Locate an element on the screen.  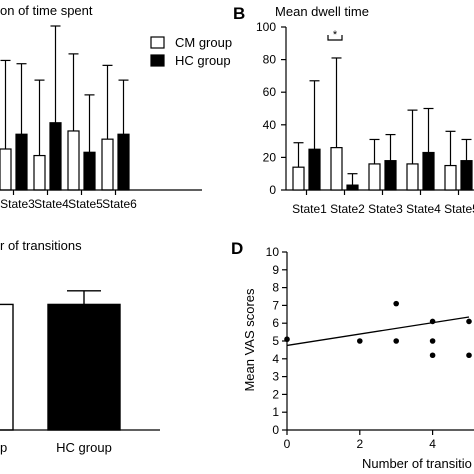
panel-d-letter: D is located at coordinates (237, 248).